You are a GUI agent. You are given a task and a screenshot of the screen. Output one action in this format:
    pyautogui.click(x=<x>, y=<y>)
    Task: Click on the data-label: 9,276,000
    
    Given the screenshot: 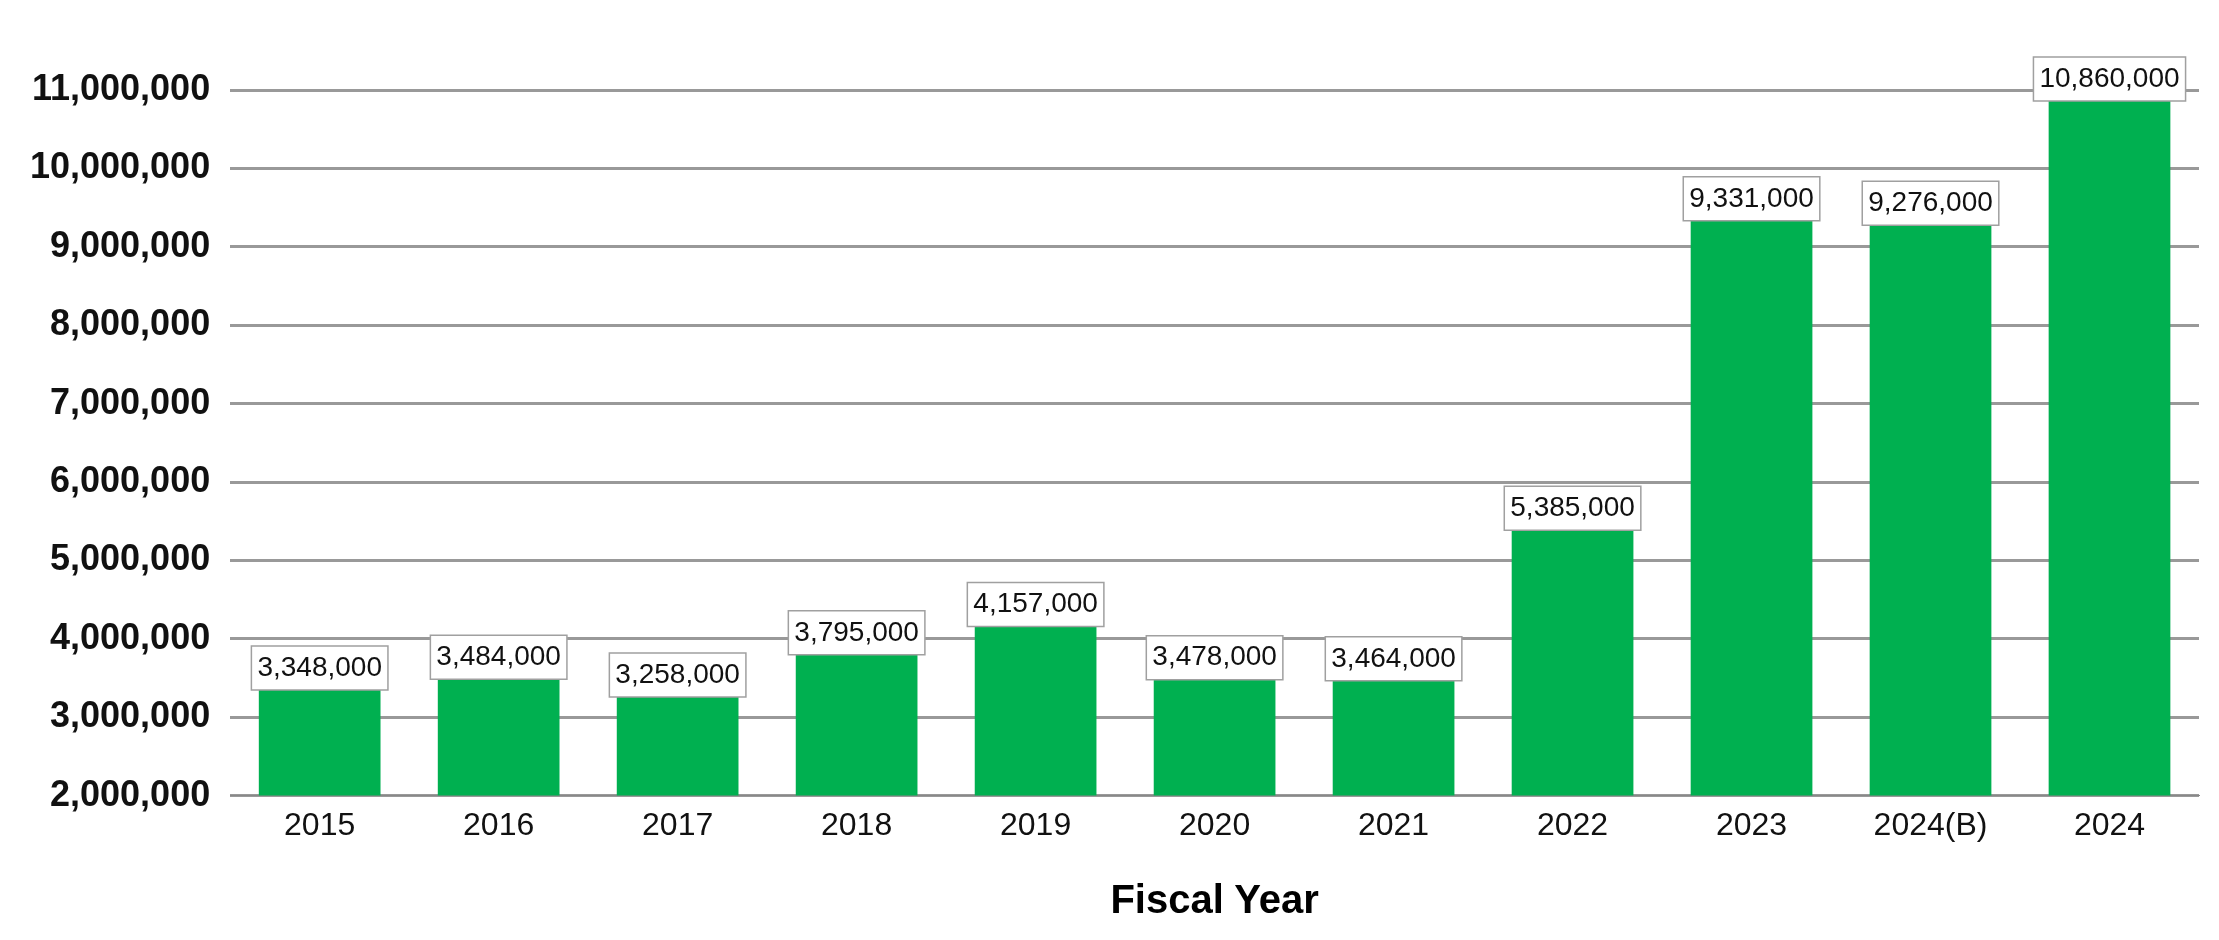 What is the action you would take?
    pyautogui.click(x=1930, y=201)
    